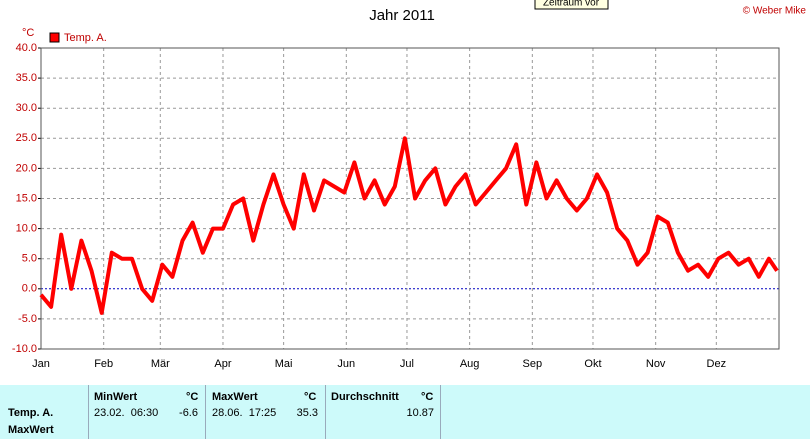 This screenshot has height=439, width=810. What do you see at coordinates (27, 319) in the screenshot?
I see `y-tick-label: -5.0` at bounding box center [27, 319].